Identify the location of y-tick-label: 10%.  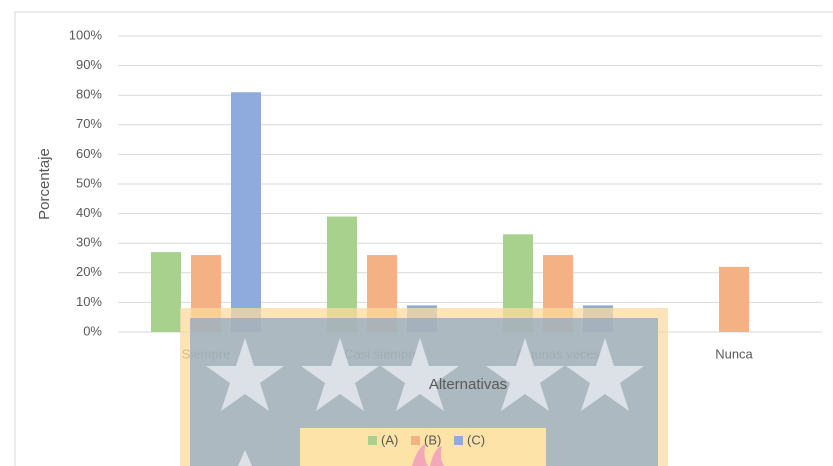
(89, 301).